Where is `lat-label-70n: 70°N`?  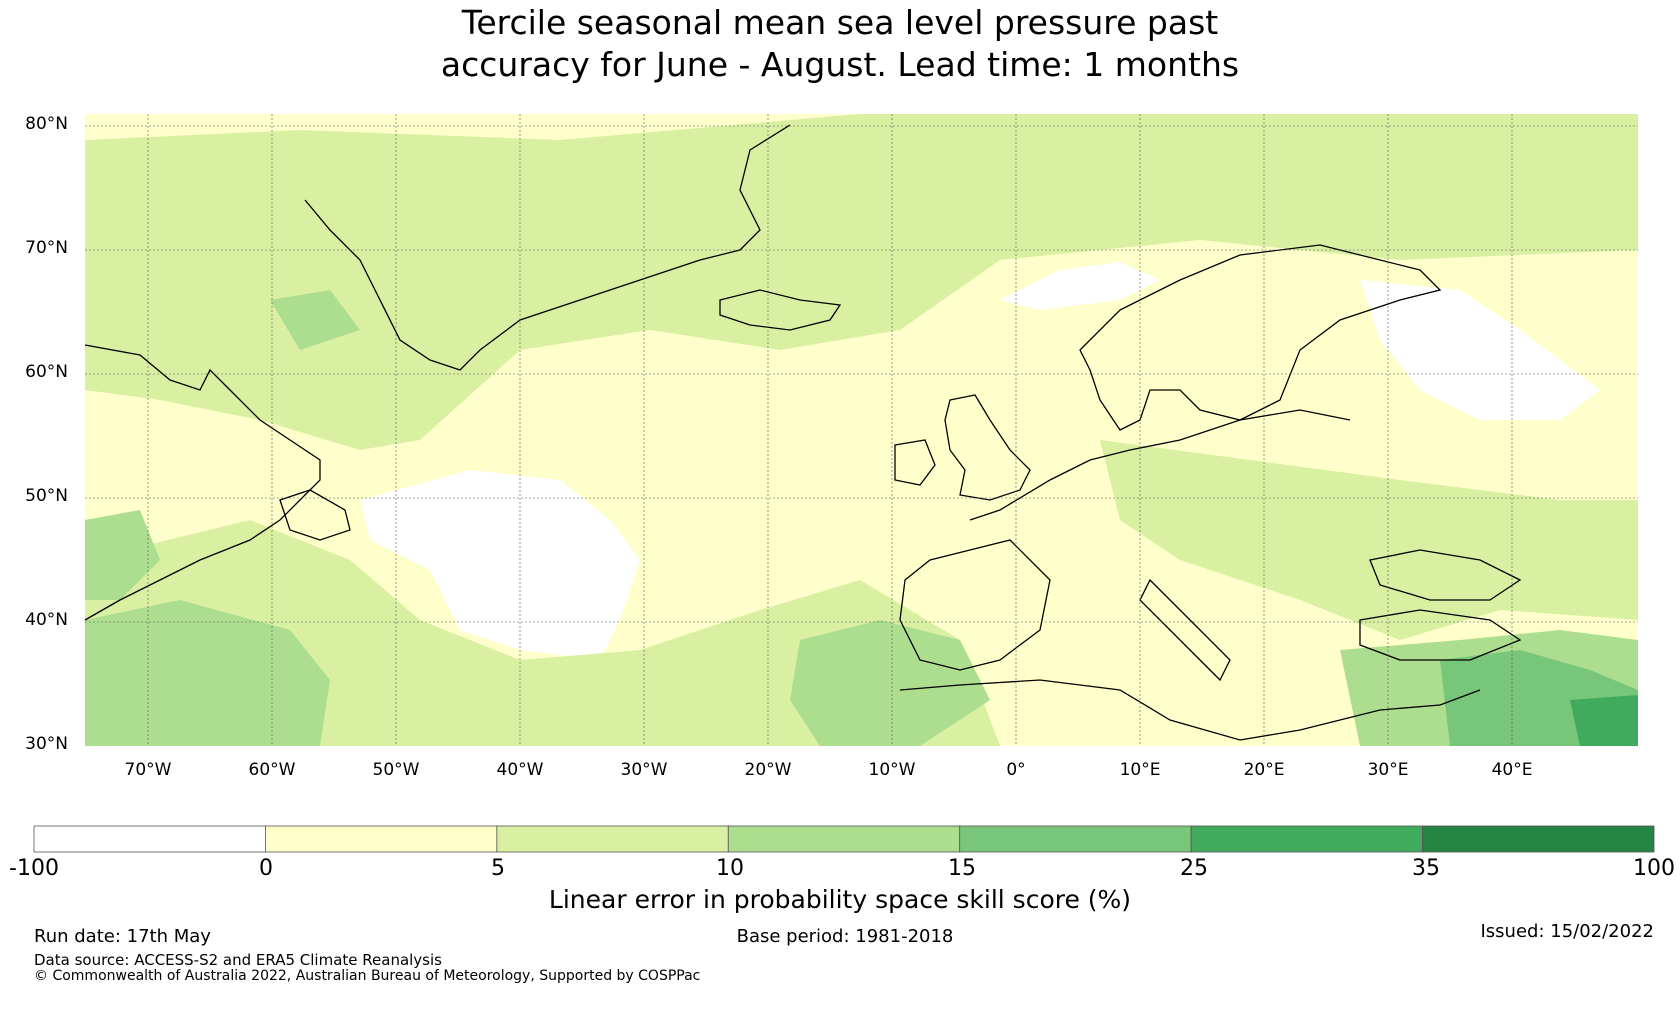 lat-label-70n: 70°N is located at coordinates (46, 248).